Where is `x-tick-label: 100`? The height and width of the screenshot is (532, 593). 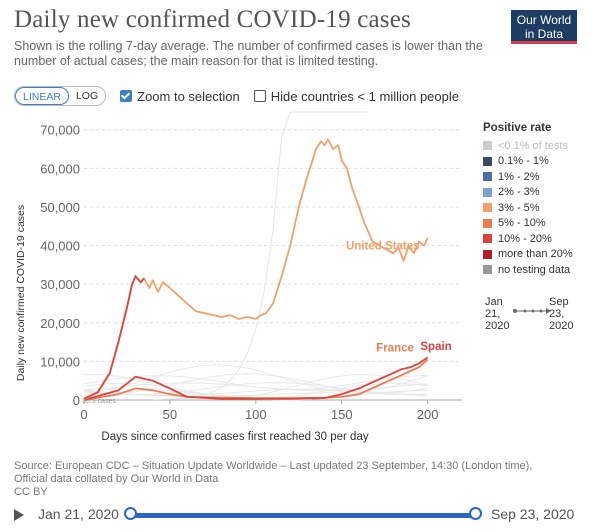
x-tick-label: 100 is located at coordinates (256, 414).